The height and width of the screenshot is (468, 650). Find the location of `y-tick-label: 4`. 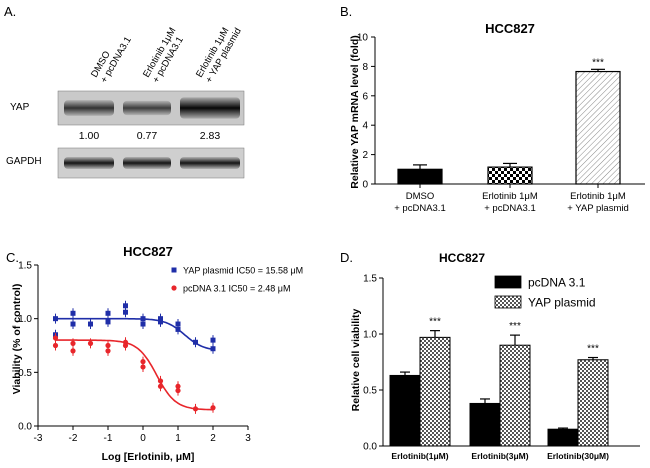

y-tick-label: 4 is located at coordinates (365, 126).